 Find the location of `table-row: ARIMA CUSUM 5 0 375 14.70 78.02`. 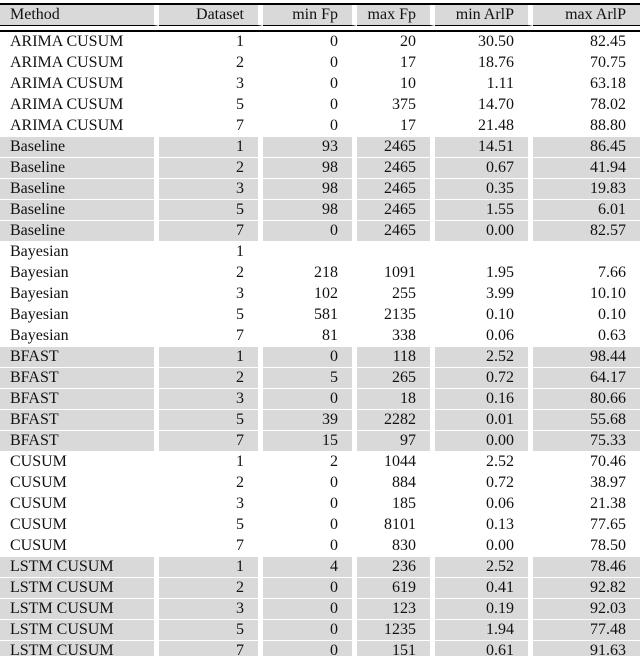

table-row: ARIMA CUSUM 5 0 375 14.70 78.02 is located at coordinates (320, 105).